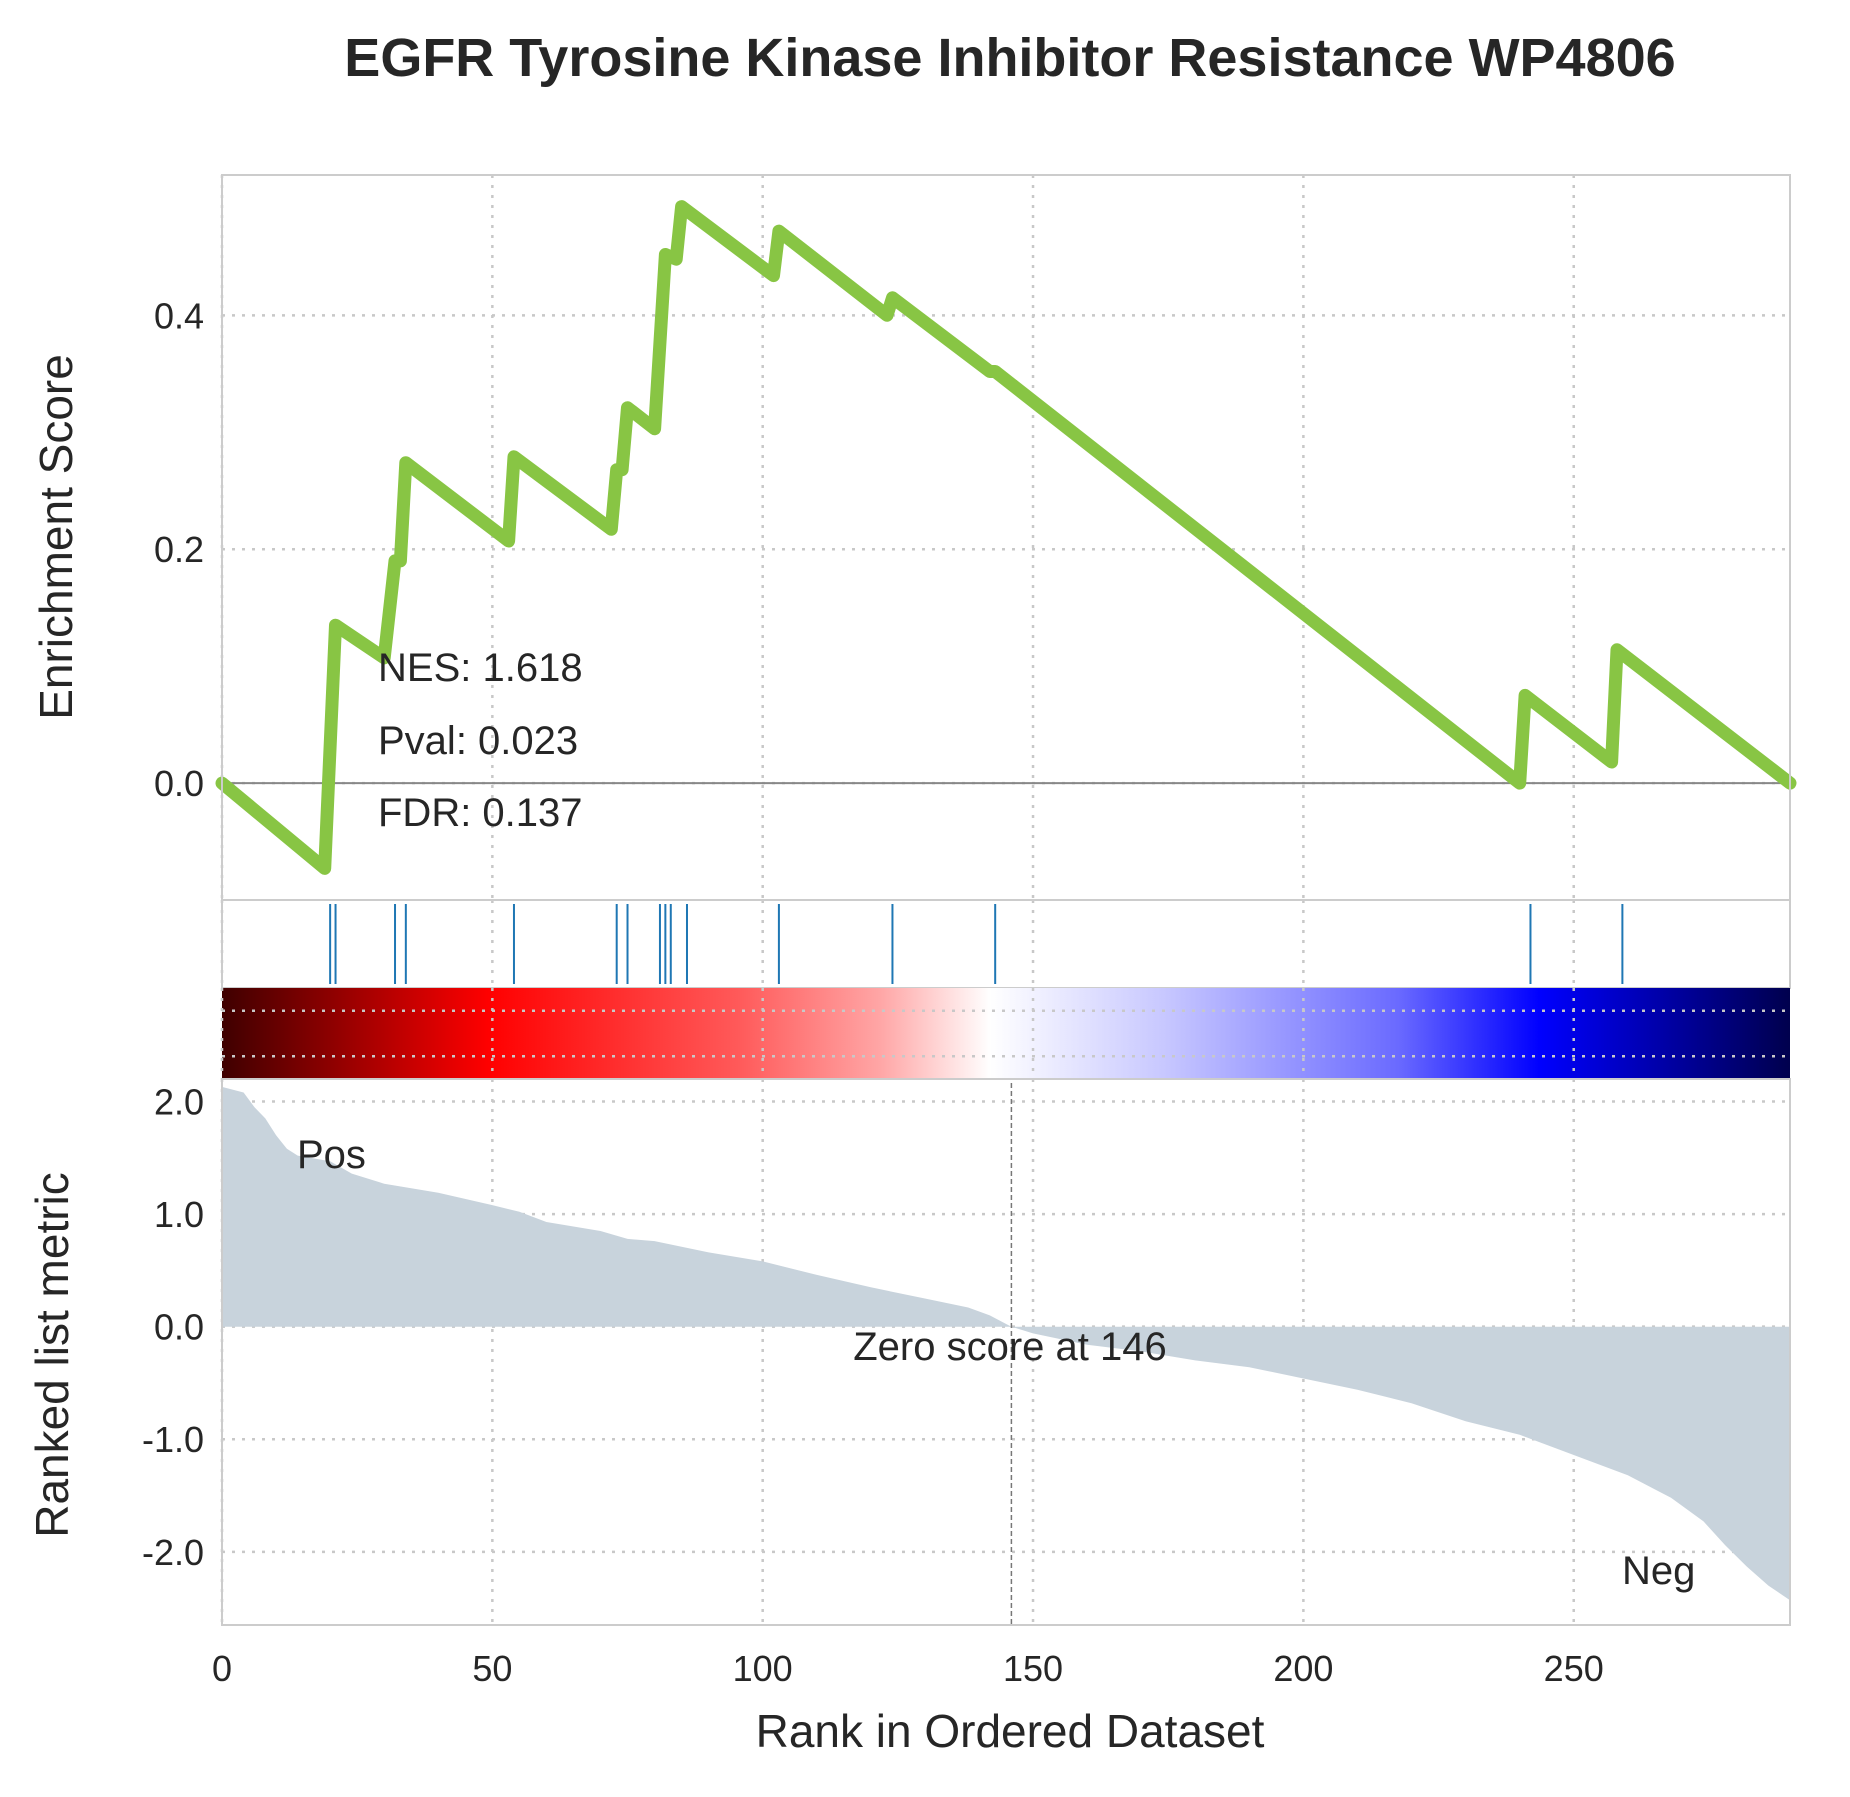  I want to click on neg-label: Neg, so click(1658, 1571).